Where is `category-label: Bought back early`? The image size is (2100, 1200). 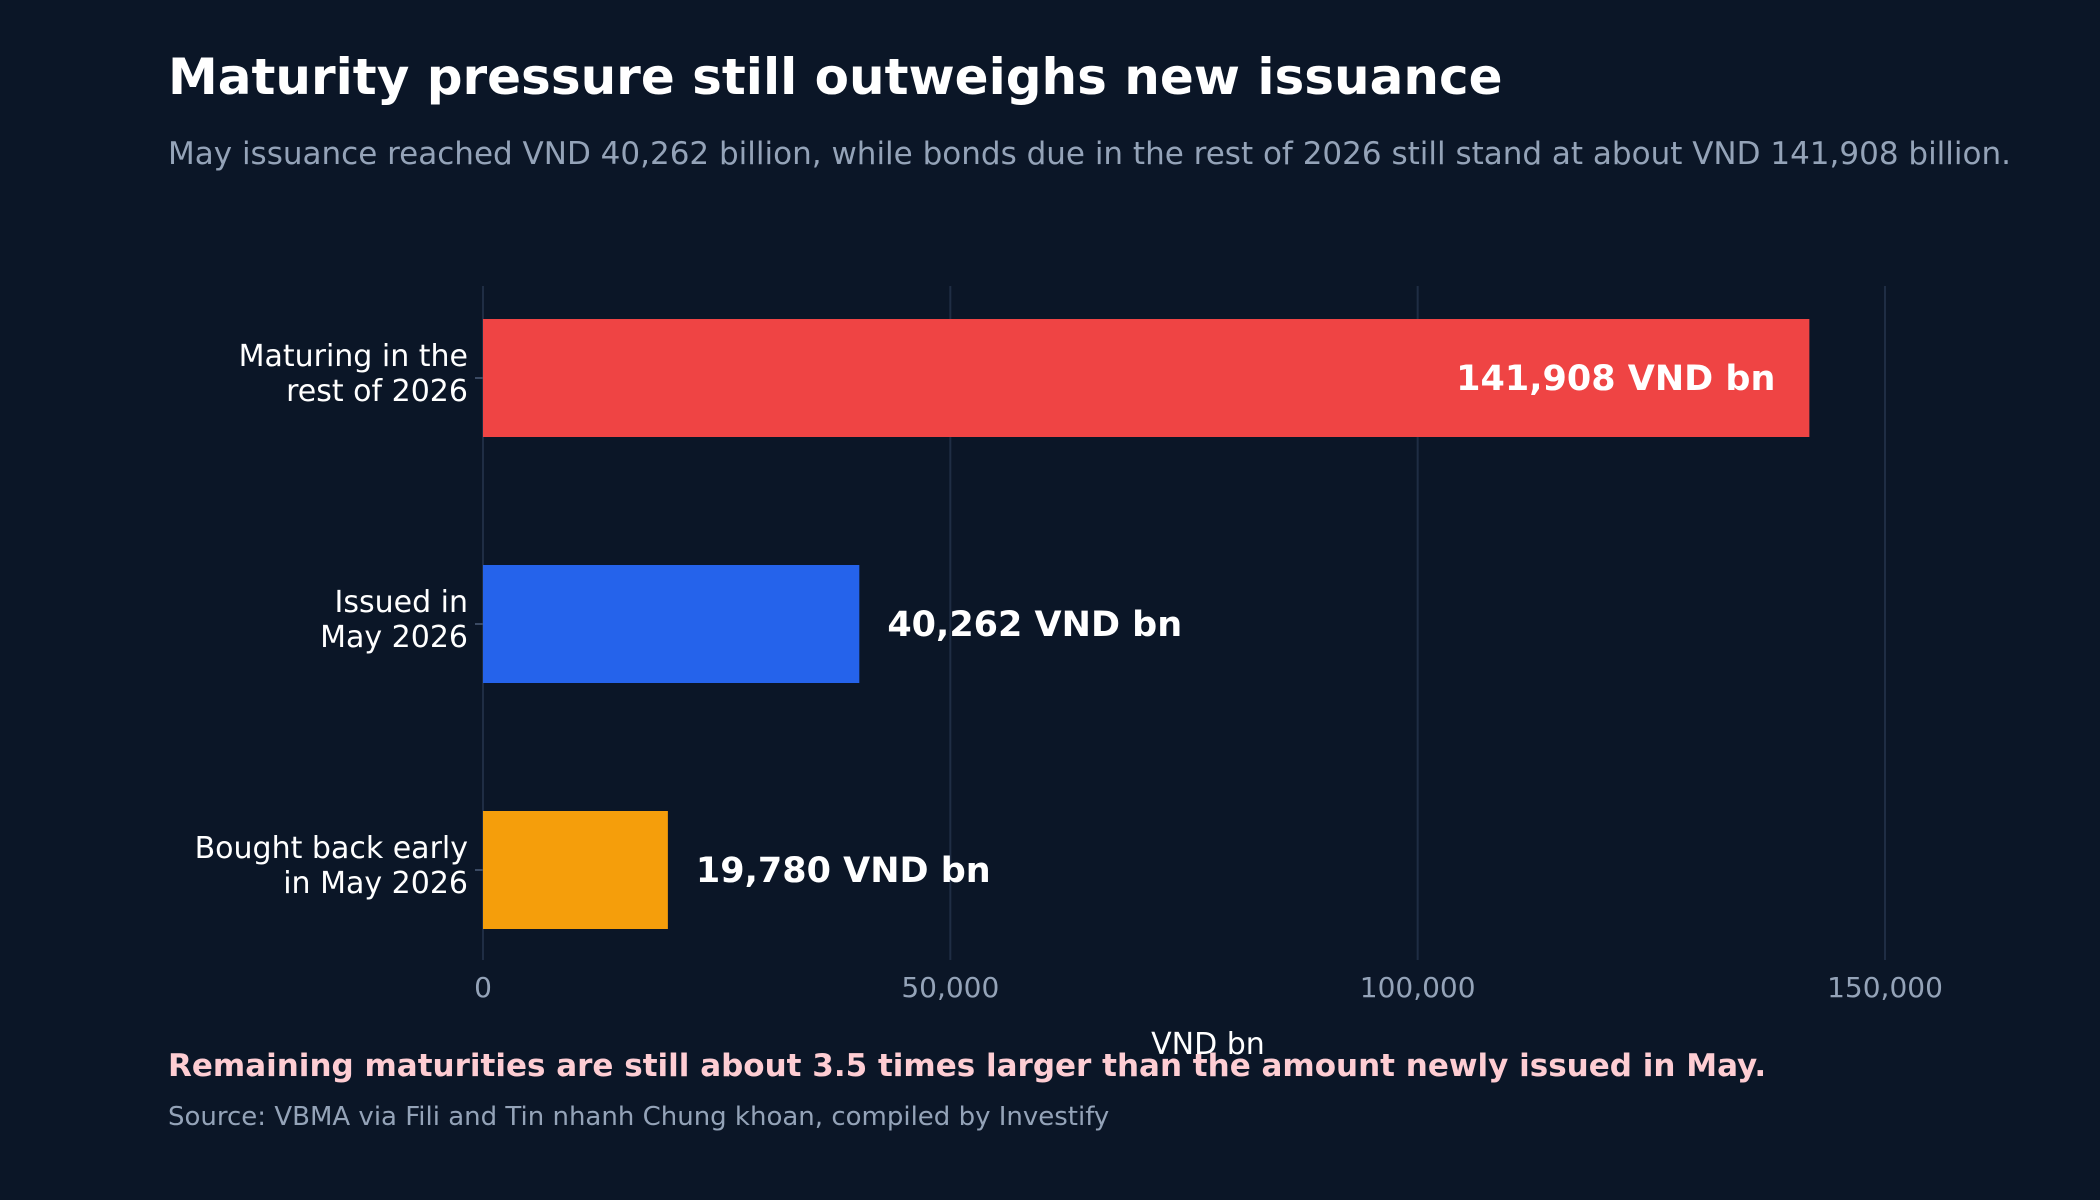
category-label: Bought back early is located at coordinates (331, 848).